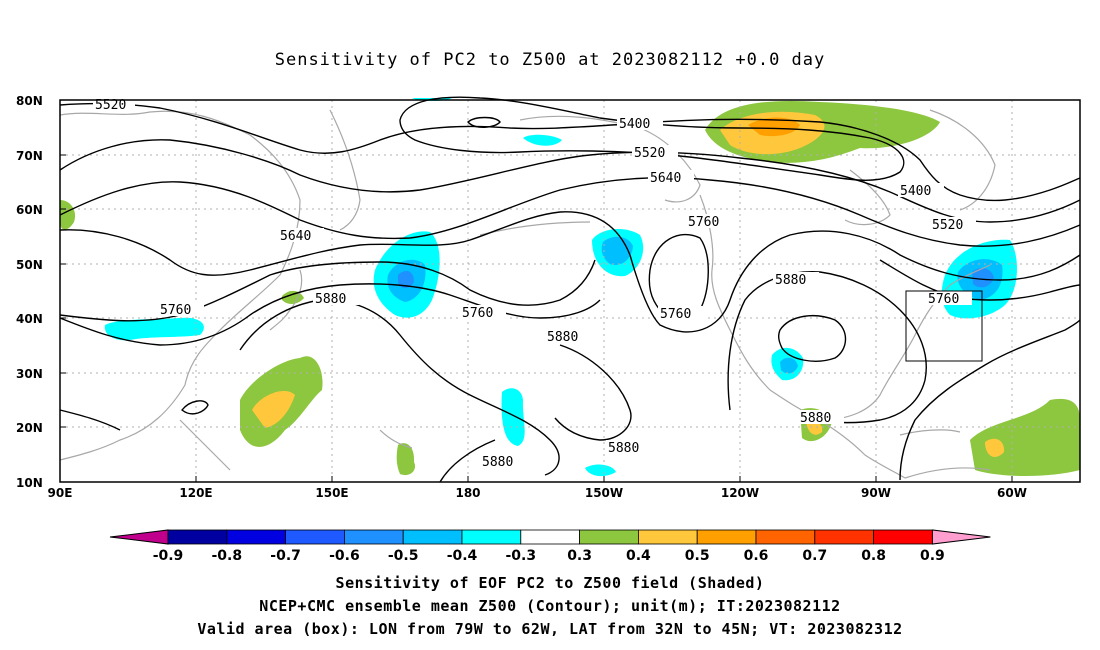 The image size is (1100, 650). Describe the element at coordinates (649, 153) in the screenshot. I see `contour-label: 5520` at that location.